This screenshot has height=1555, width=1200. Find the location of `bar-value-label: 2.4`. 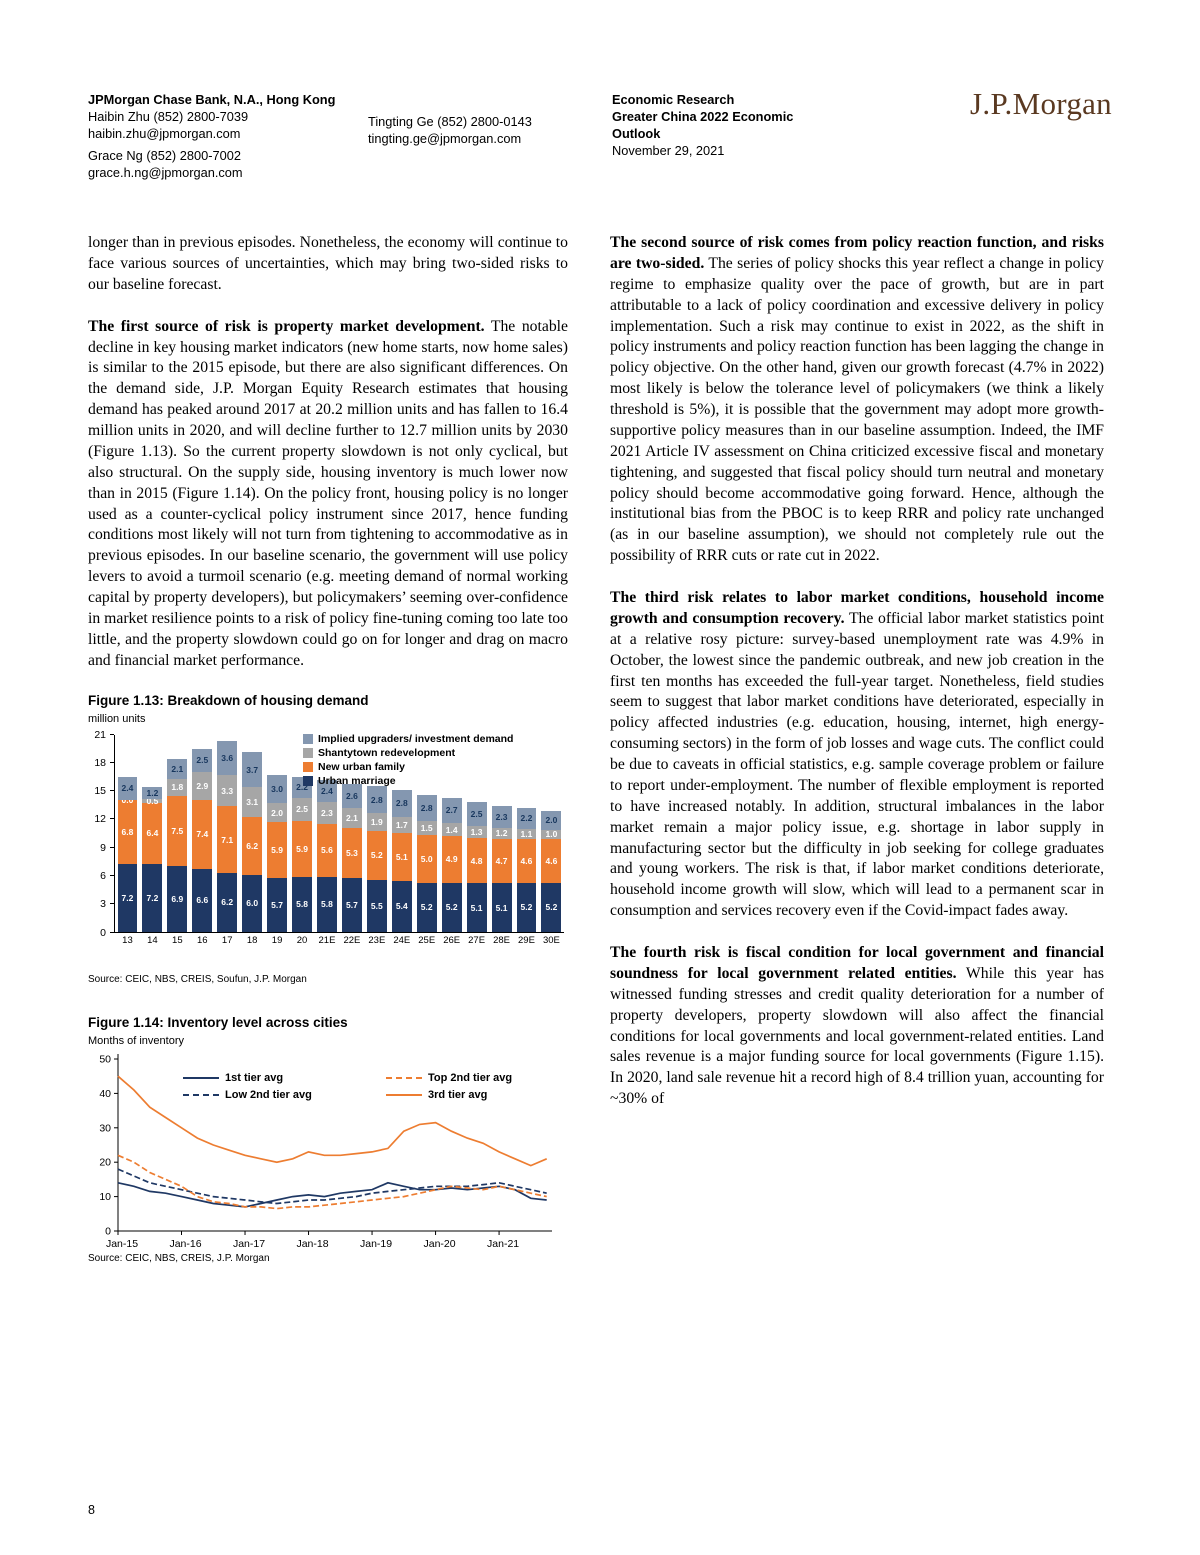

bar-value-label: 2.4 is located at coordinates (127, 788).